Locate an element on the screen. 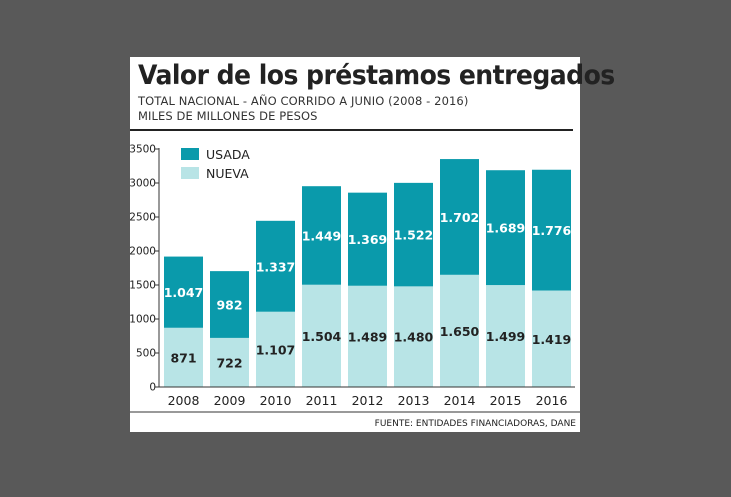 The width and height of the screenshot is (731, 497). y-tick-label: 3500 is located at coordinates (143, 150).